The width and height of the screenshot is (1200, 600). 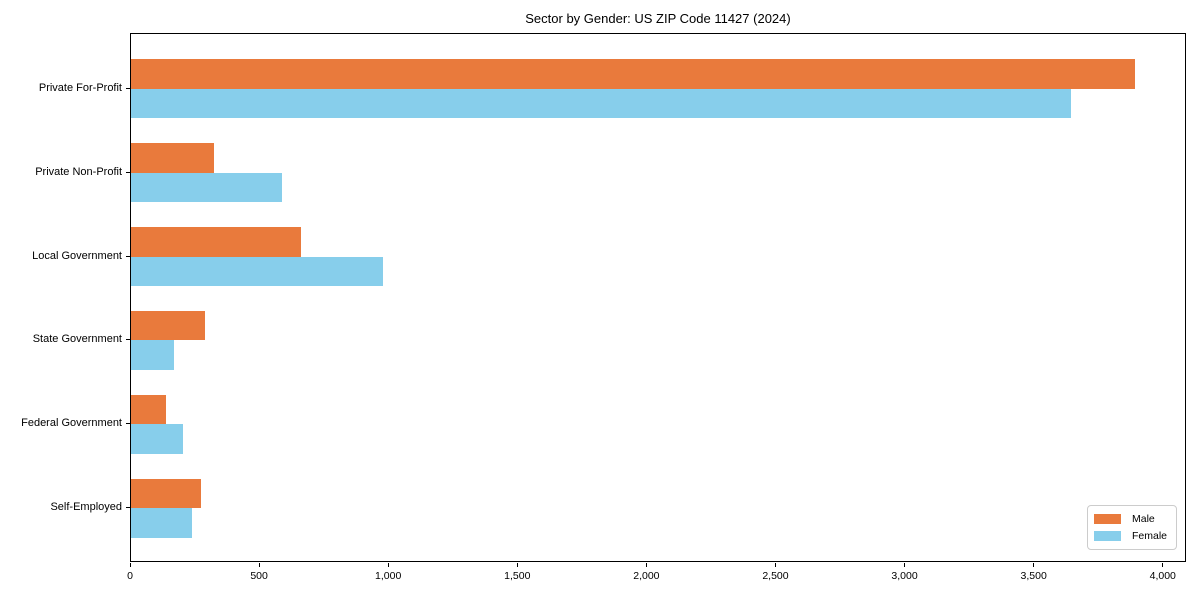 What do you see at coordinates (1107, 536) in the screenshot?
I see `legend-swatch-female` at bounding box center [1107, 536].